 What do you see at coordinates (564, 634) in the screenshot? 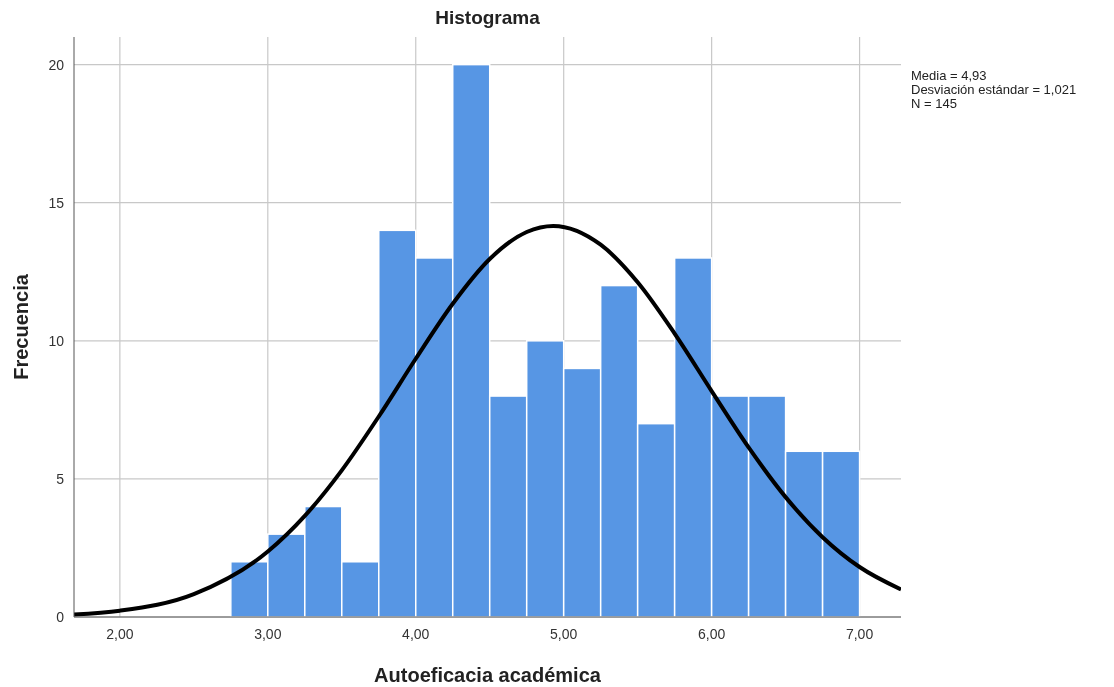
I see `x-tick-label: 5,00` at bounding box center [564, 634].